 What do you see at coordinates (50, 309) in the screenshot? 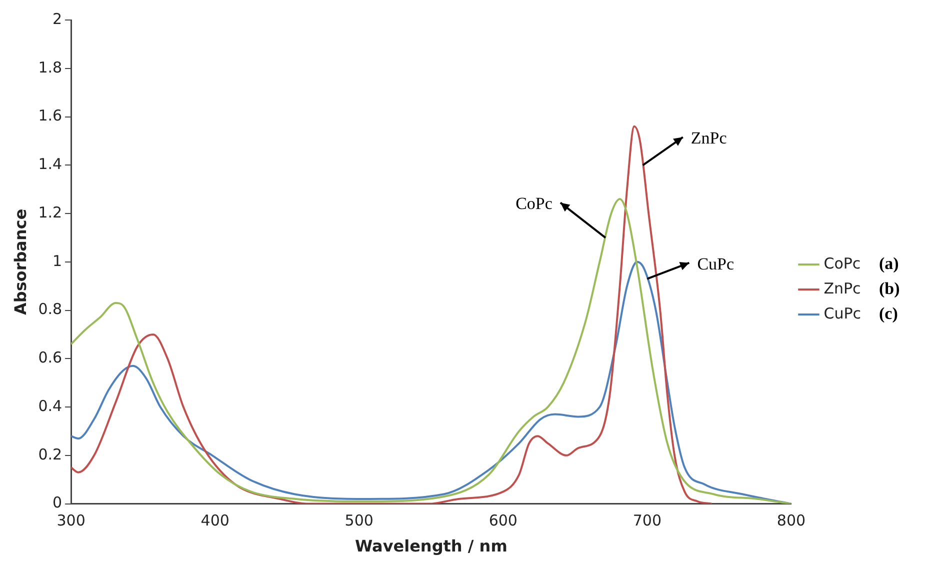
I see `y-tick-label: 0.8` at bounding box center [50, 309].